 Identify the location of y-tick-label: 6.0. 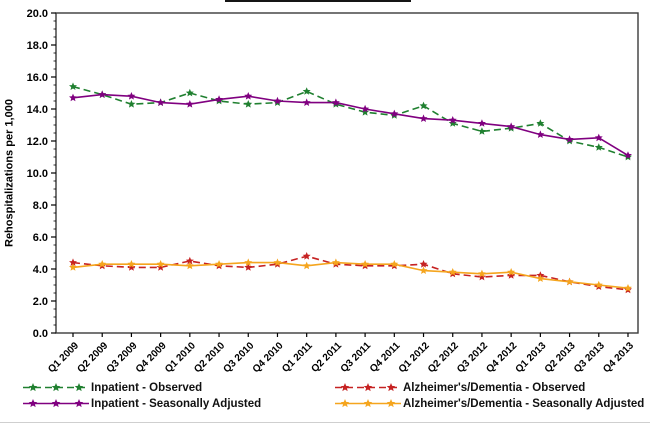
(40, 238).